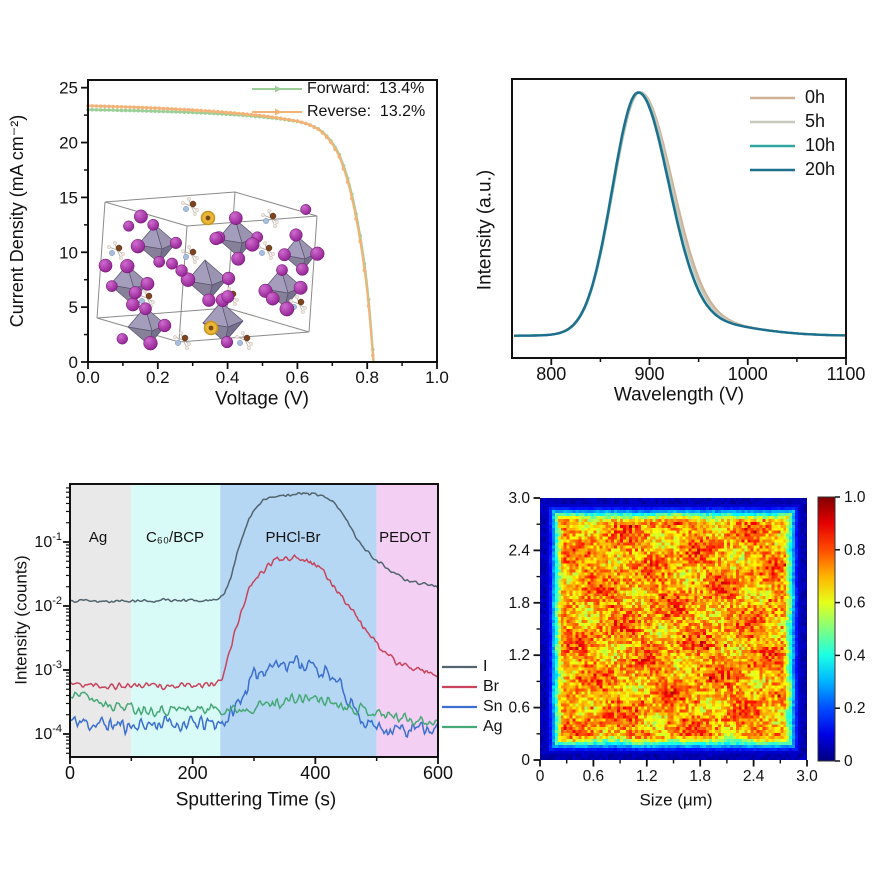 The height and width of the screenshot is (880, 880). Describe the element at coordinates (228, 377) in the screenshot. I see `svg-text: 0.4` at that location.